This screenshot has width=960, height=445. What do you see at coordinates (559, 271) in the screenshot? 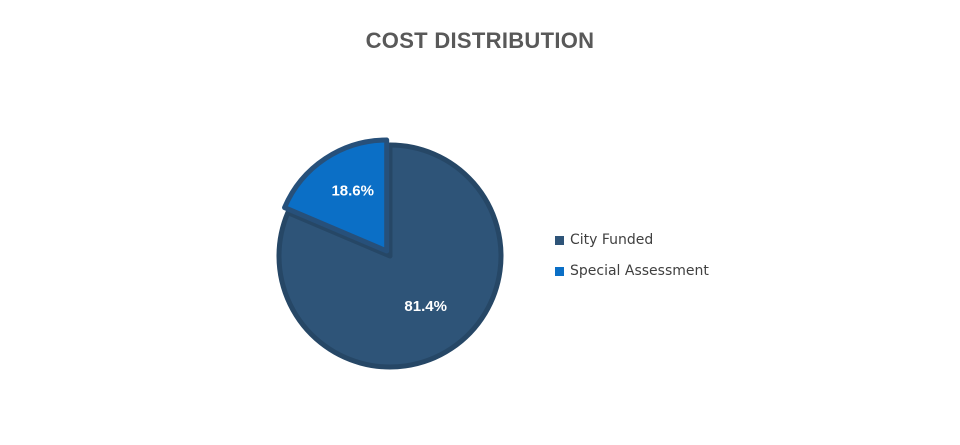
I see `legend-swatch-special-assessment` at bounding box center [559, 271].